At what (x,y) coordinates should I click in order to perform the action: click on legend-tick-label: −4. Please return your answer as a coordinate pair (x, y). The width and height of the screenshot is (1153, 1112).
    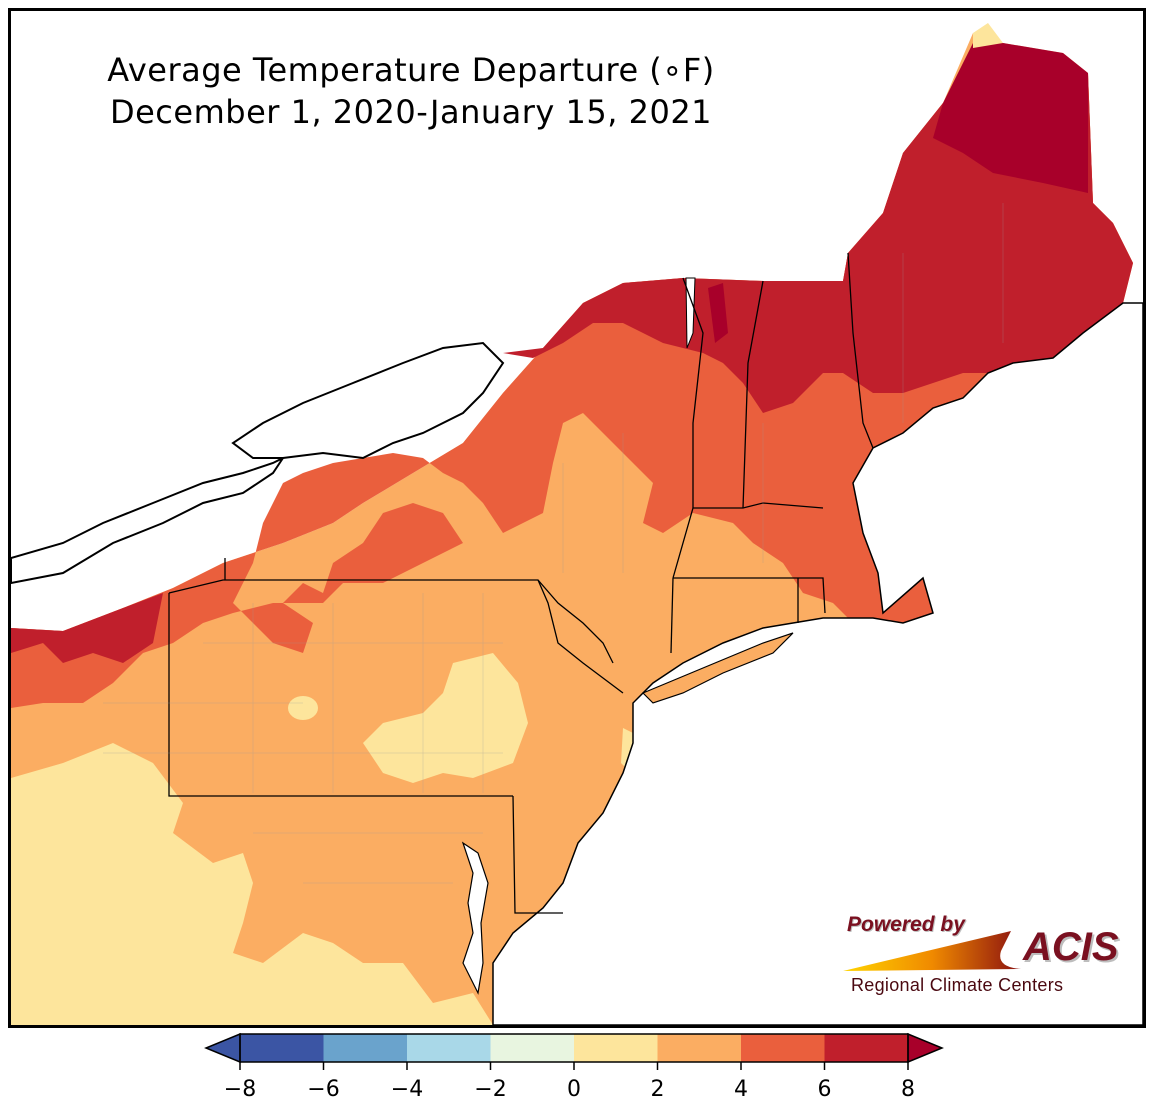
    Looking at the image, I should click on (407, 1089).